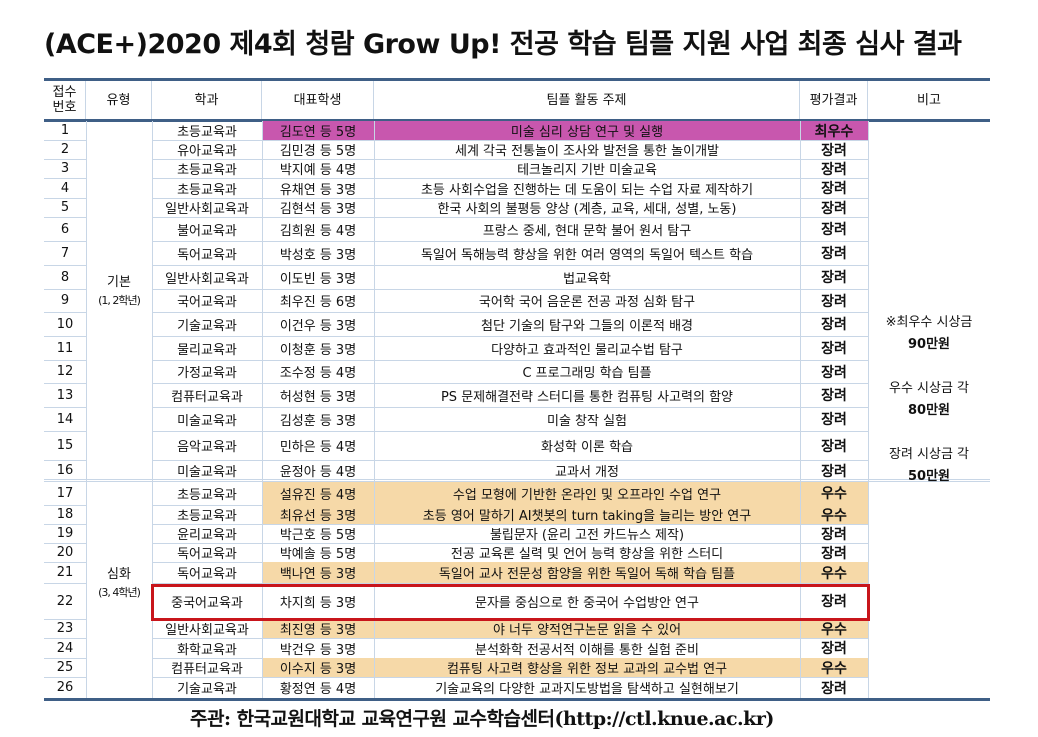 The image size is (1038, 737). I want to click on cell-no: 20, so click(65, 552).